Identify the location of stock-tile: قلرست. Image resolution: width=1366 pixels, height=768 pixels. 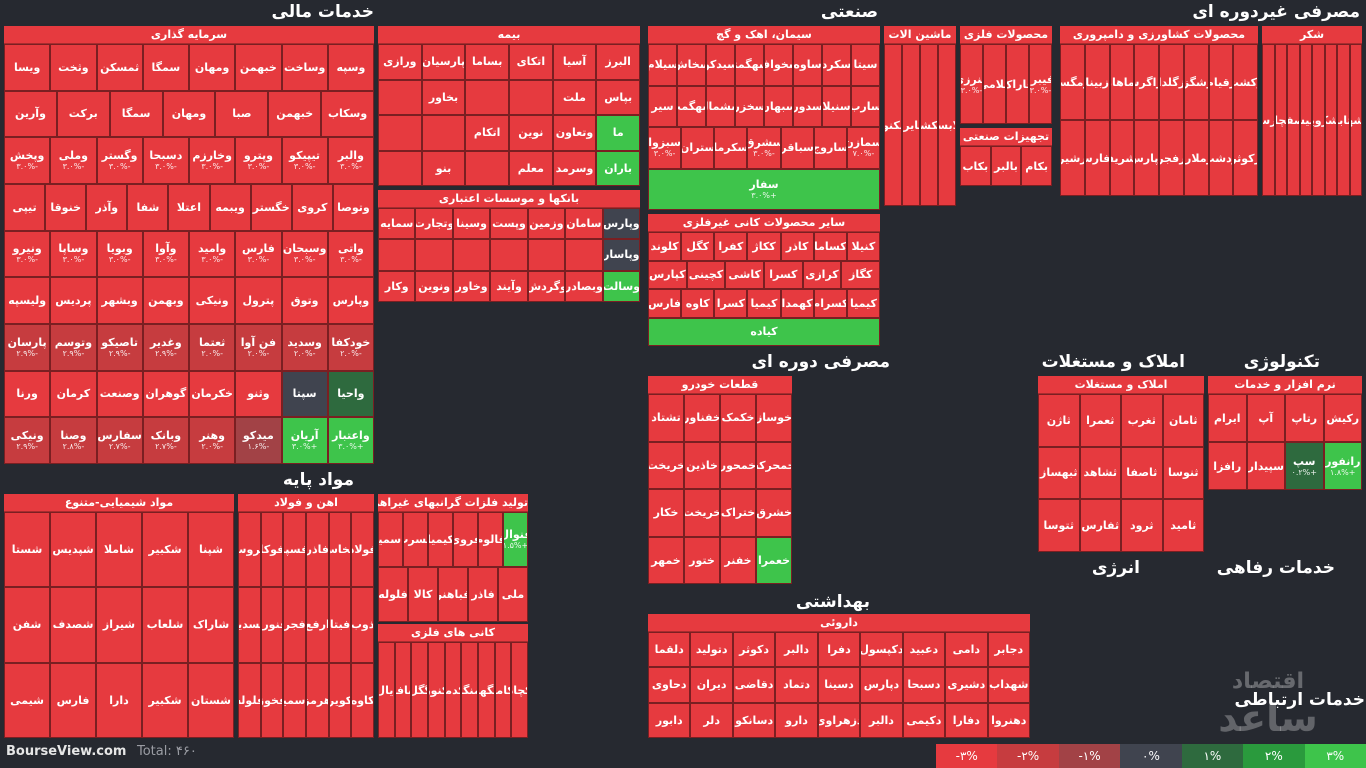
(1268, 120).